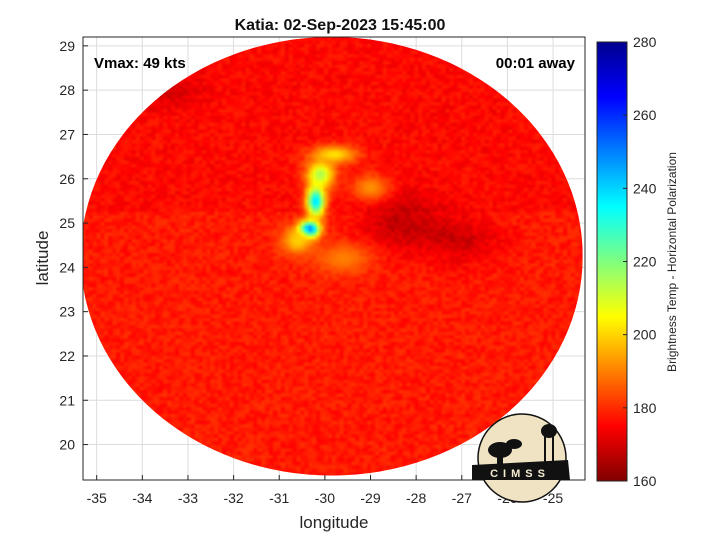 Image resolution: width=720 pixels, height=545 pixels. I want to click on vmax-annotation: Vmax: 49 kts, so click(140, 63).